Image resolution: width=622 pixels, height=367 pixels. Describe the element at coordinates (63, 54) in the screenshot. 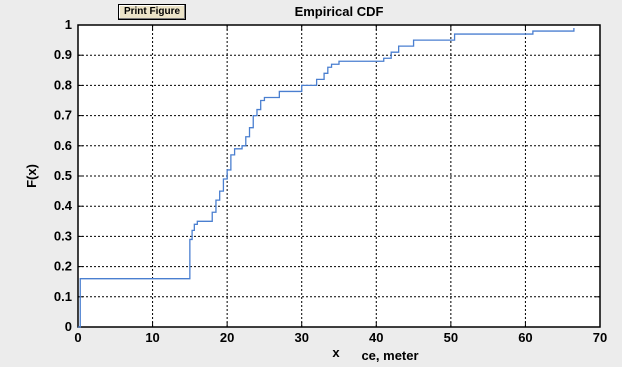

I see `y-tick-label: 0.9` at that location.